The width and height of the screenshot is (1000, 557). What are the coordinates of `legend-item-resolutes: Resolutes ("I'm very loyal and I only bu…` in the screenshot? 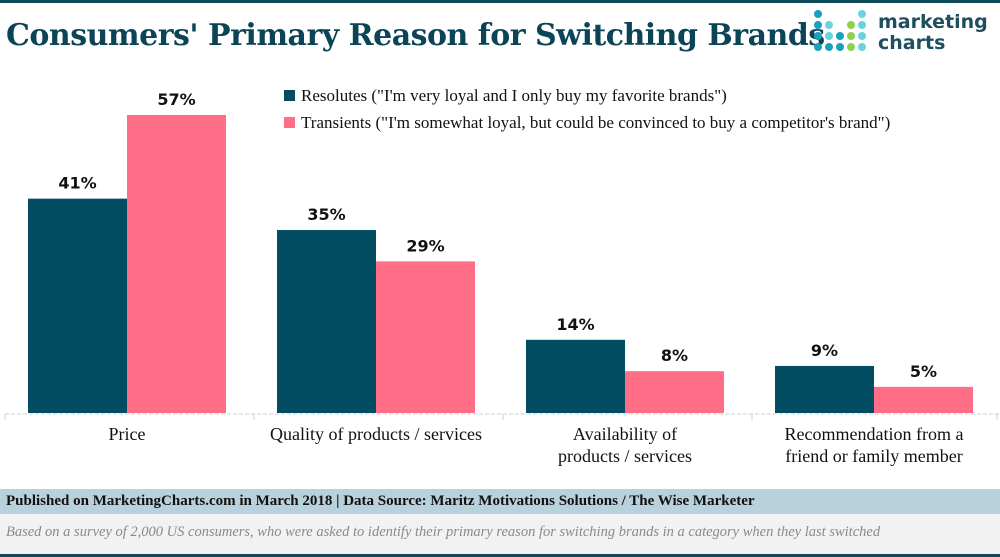 It's located at (587, 95).